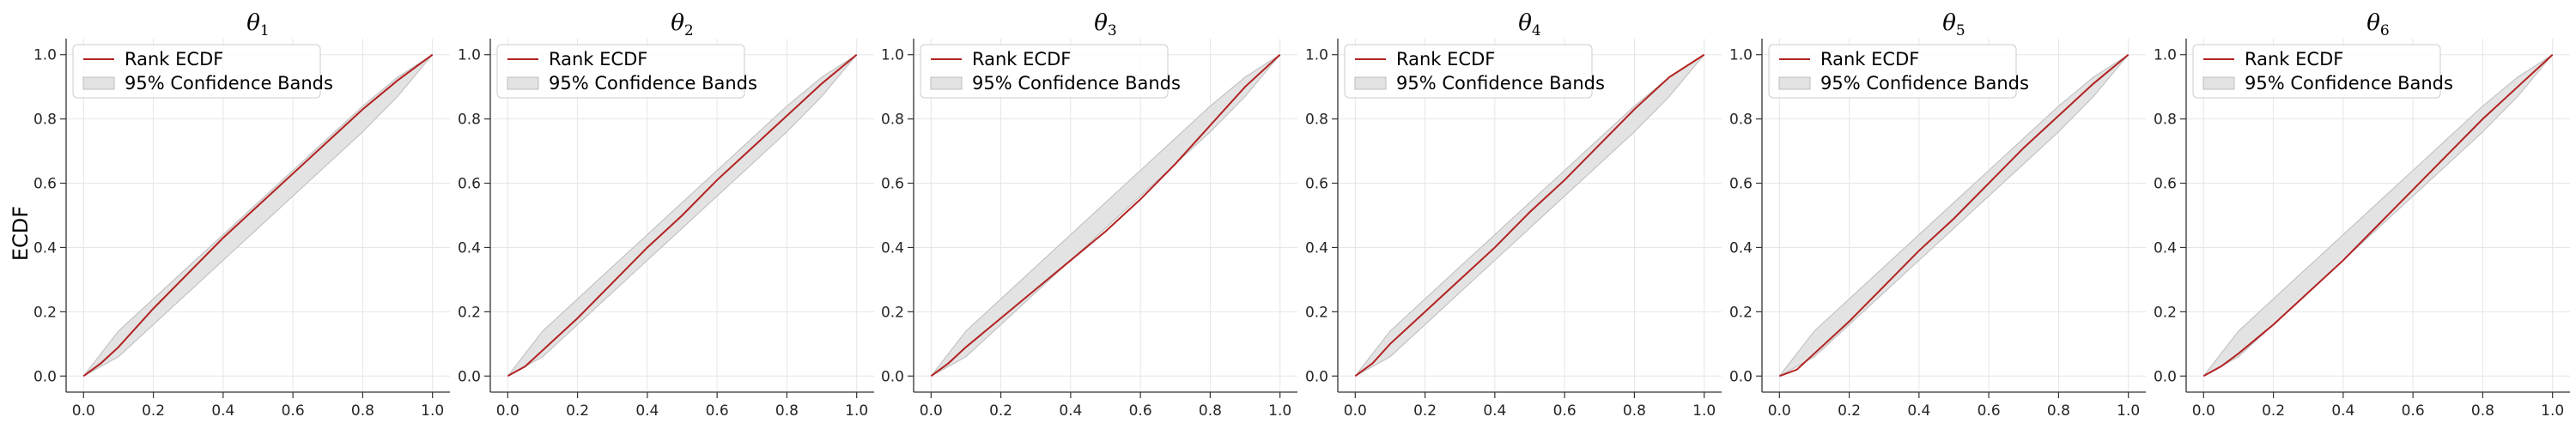 This screenshot has width=2576, height=429. What do you see at coordinates (1953, 25) in the screenshot?
I see `panel-title: θ5` at bounding box center [1953, 25].